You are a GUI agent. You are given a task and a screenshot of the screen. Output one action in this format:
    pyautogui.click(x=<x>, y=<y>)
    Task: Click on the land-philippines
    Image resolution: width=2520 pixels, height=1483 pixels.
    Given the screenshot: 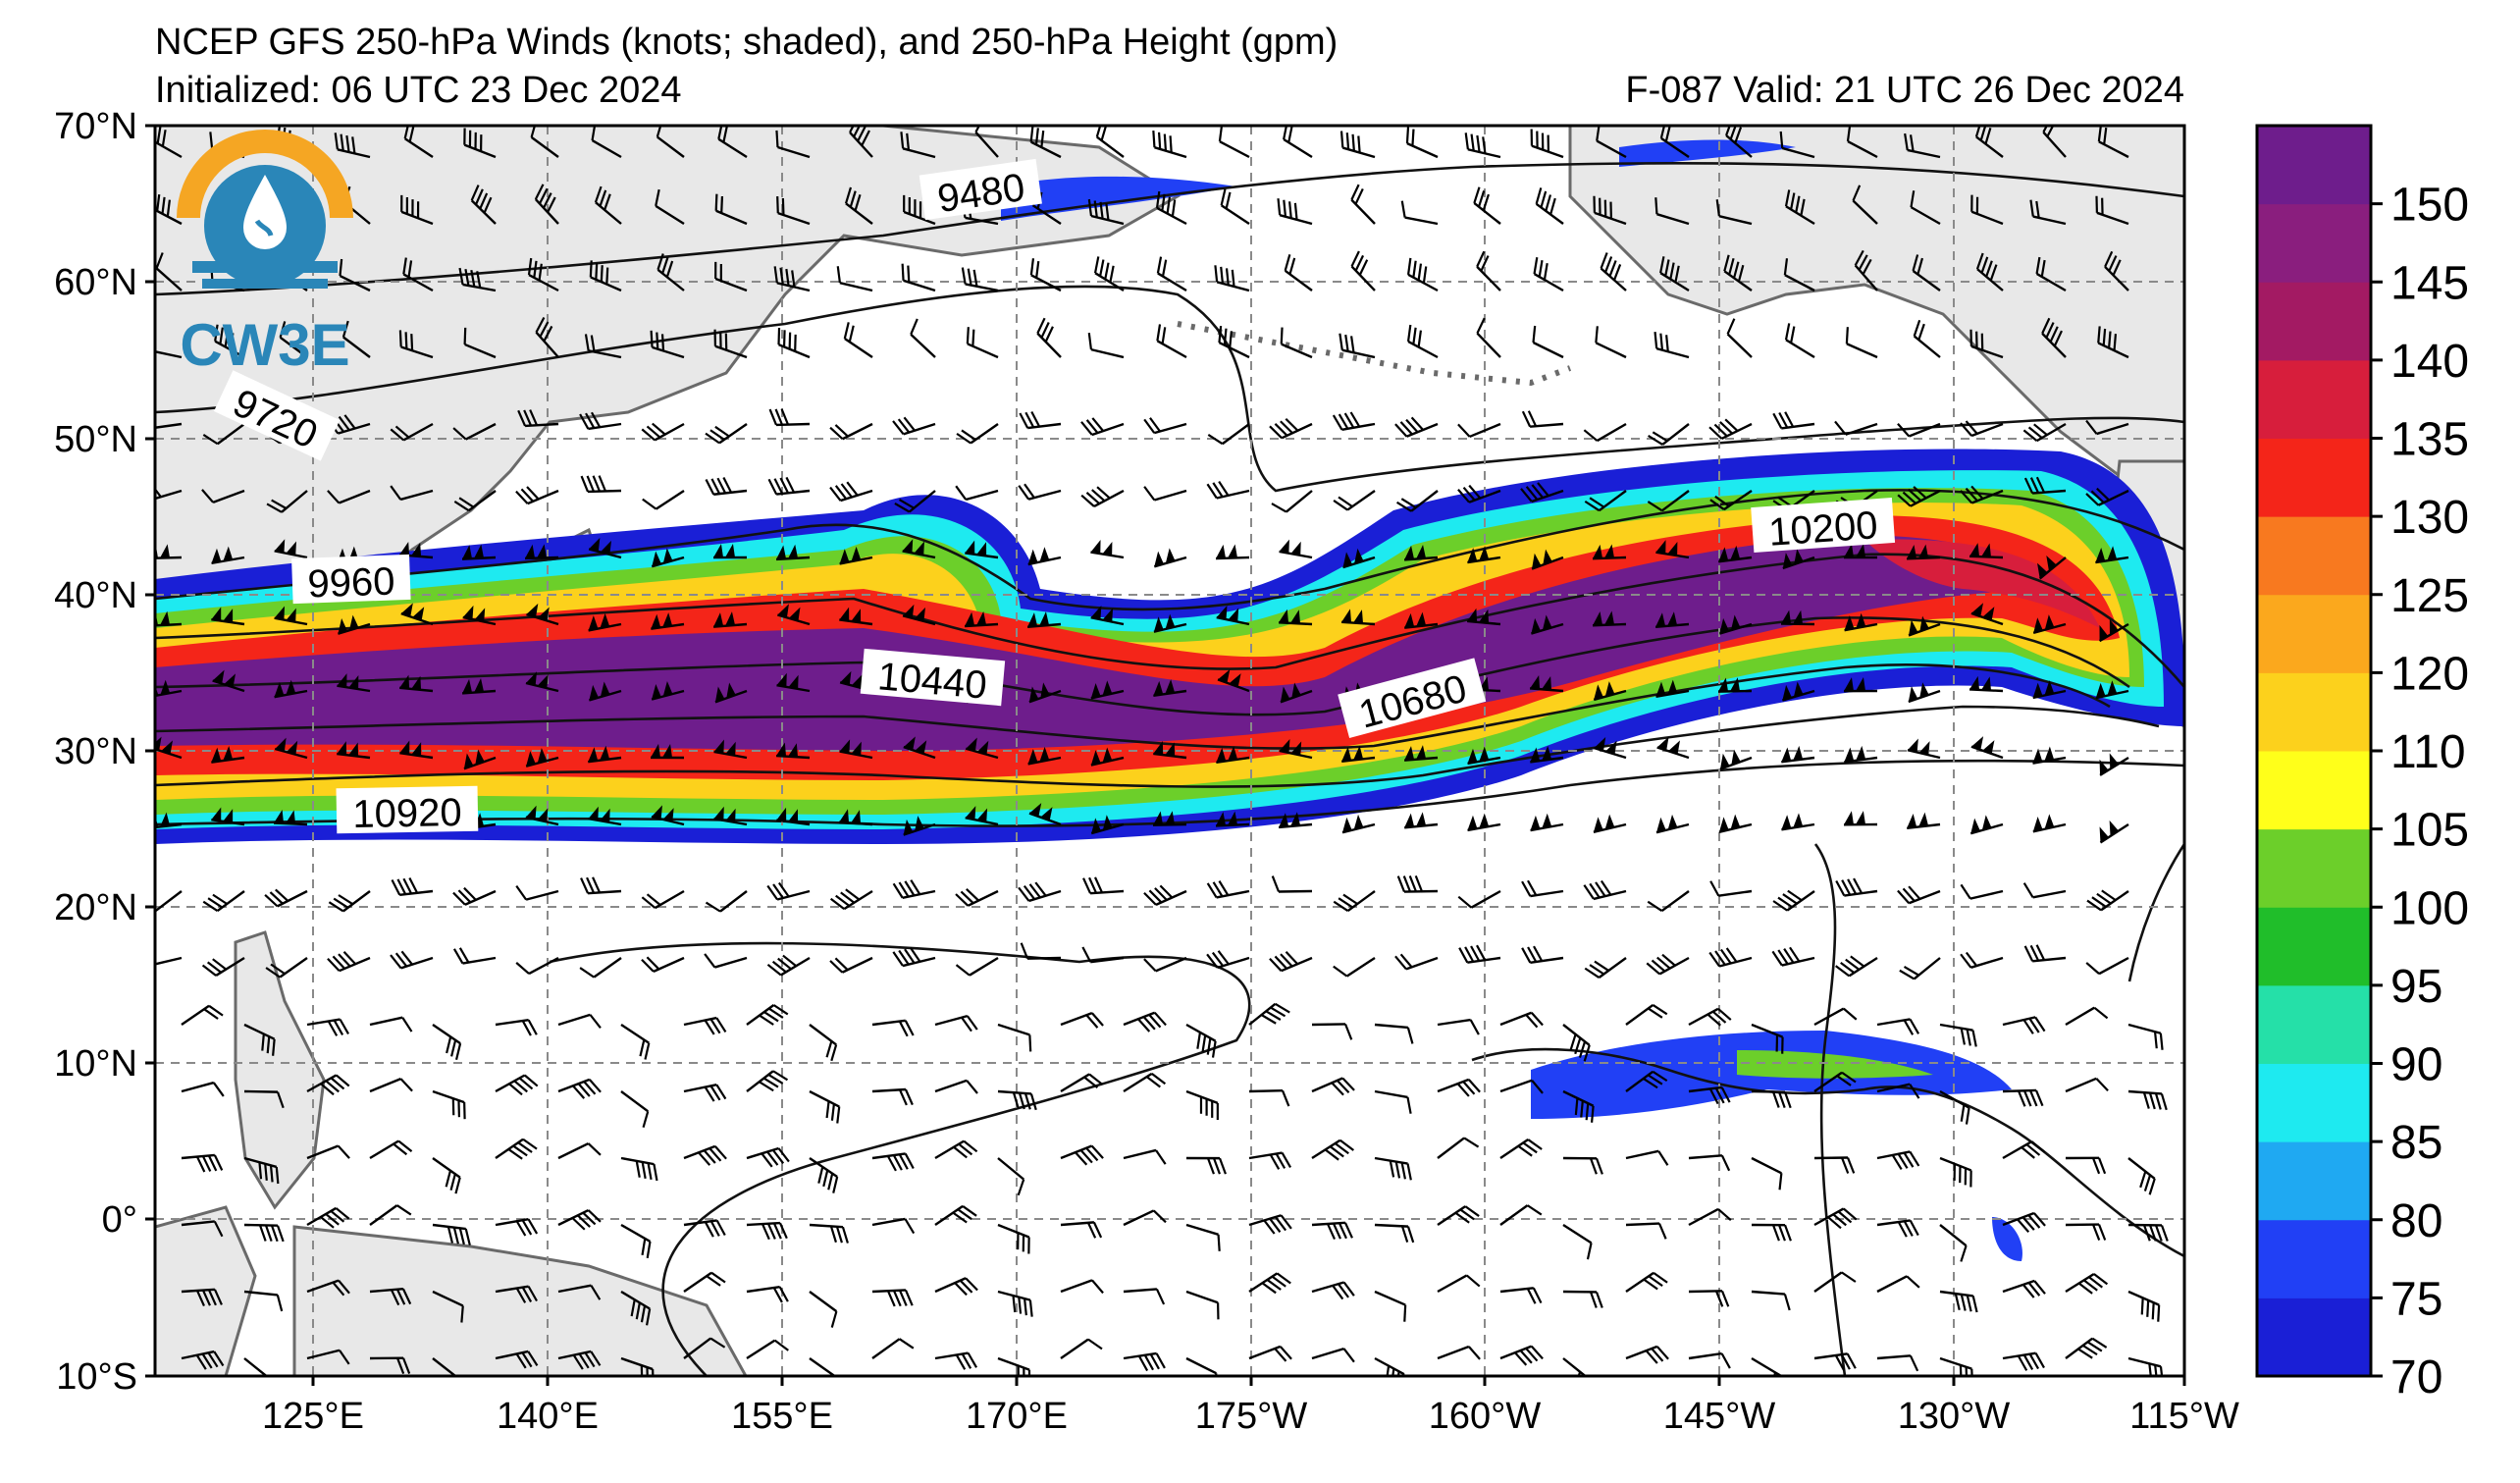 What is the action you would take?
    pyautogui.click(x=280, y=1070)
    